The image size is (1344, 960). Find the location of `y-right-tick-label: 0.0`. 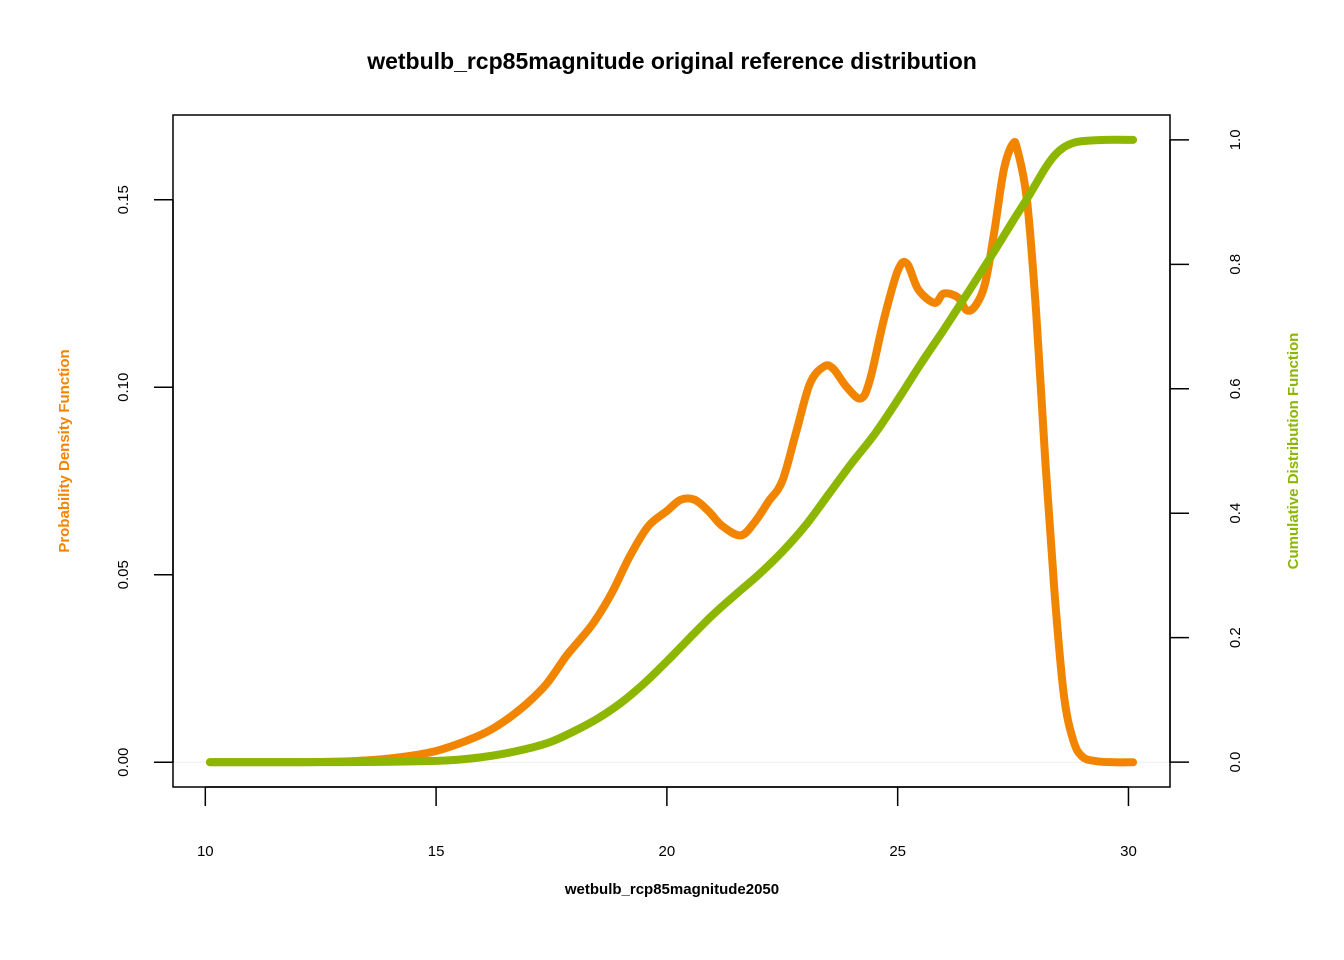

y-right-tick-label: 0.0 is located at coordinates (1235, 762).